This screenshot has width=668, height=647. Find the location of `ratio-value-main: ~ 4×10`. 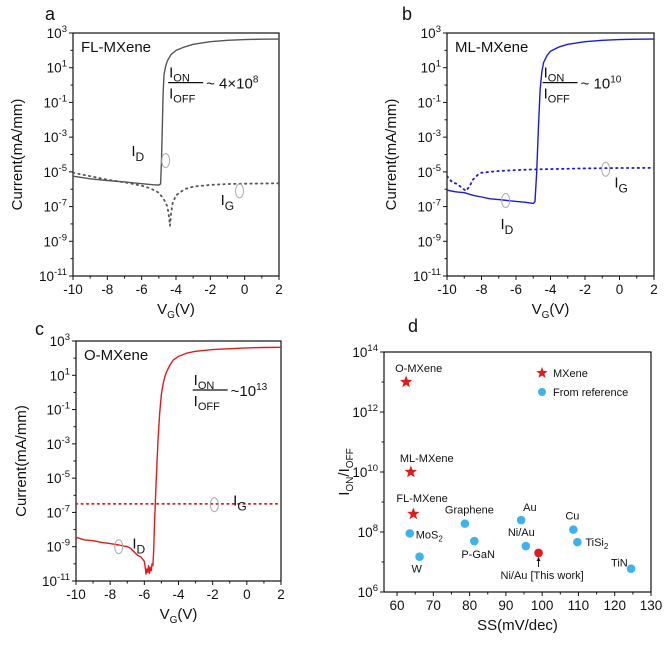

ratio-value-main: ~ 4×10 is located at coordinates (229, 84).